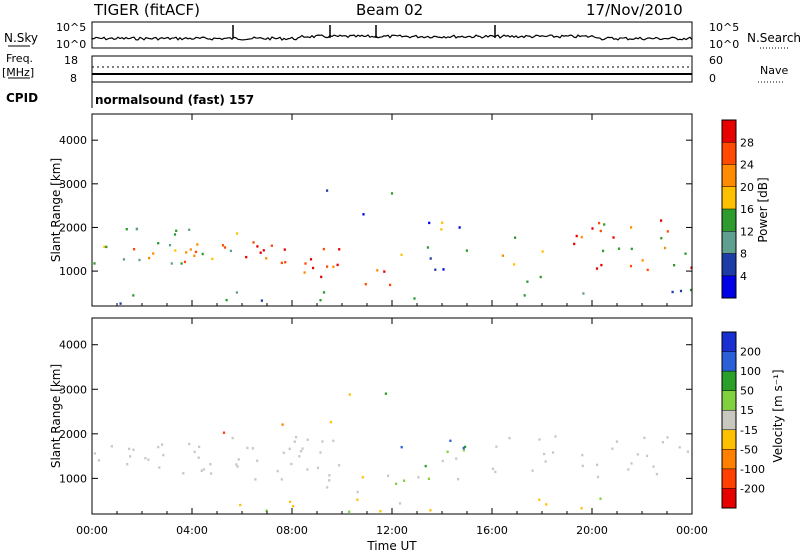  I want to click on cpid-label: CPID, so click(22, 98).